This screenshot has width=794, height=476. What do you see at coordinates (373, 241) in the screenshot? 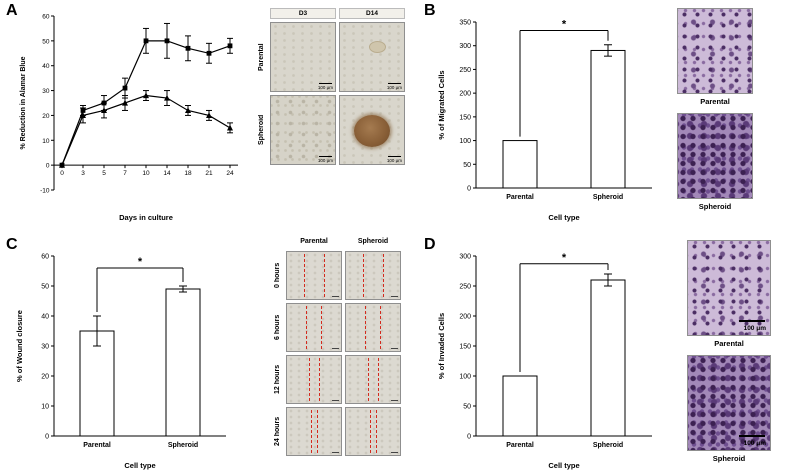
I see `wound-col-spheroid: Spheroid` at bounding box center [373, 241].